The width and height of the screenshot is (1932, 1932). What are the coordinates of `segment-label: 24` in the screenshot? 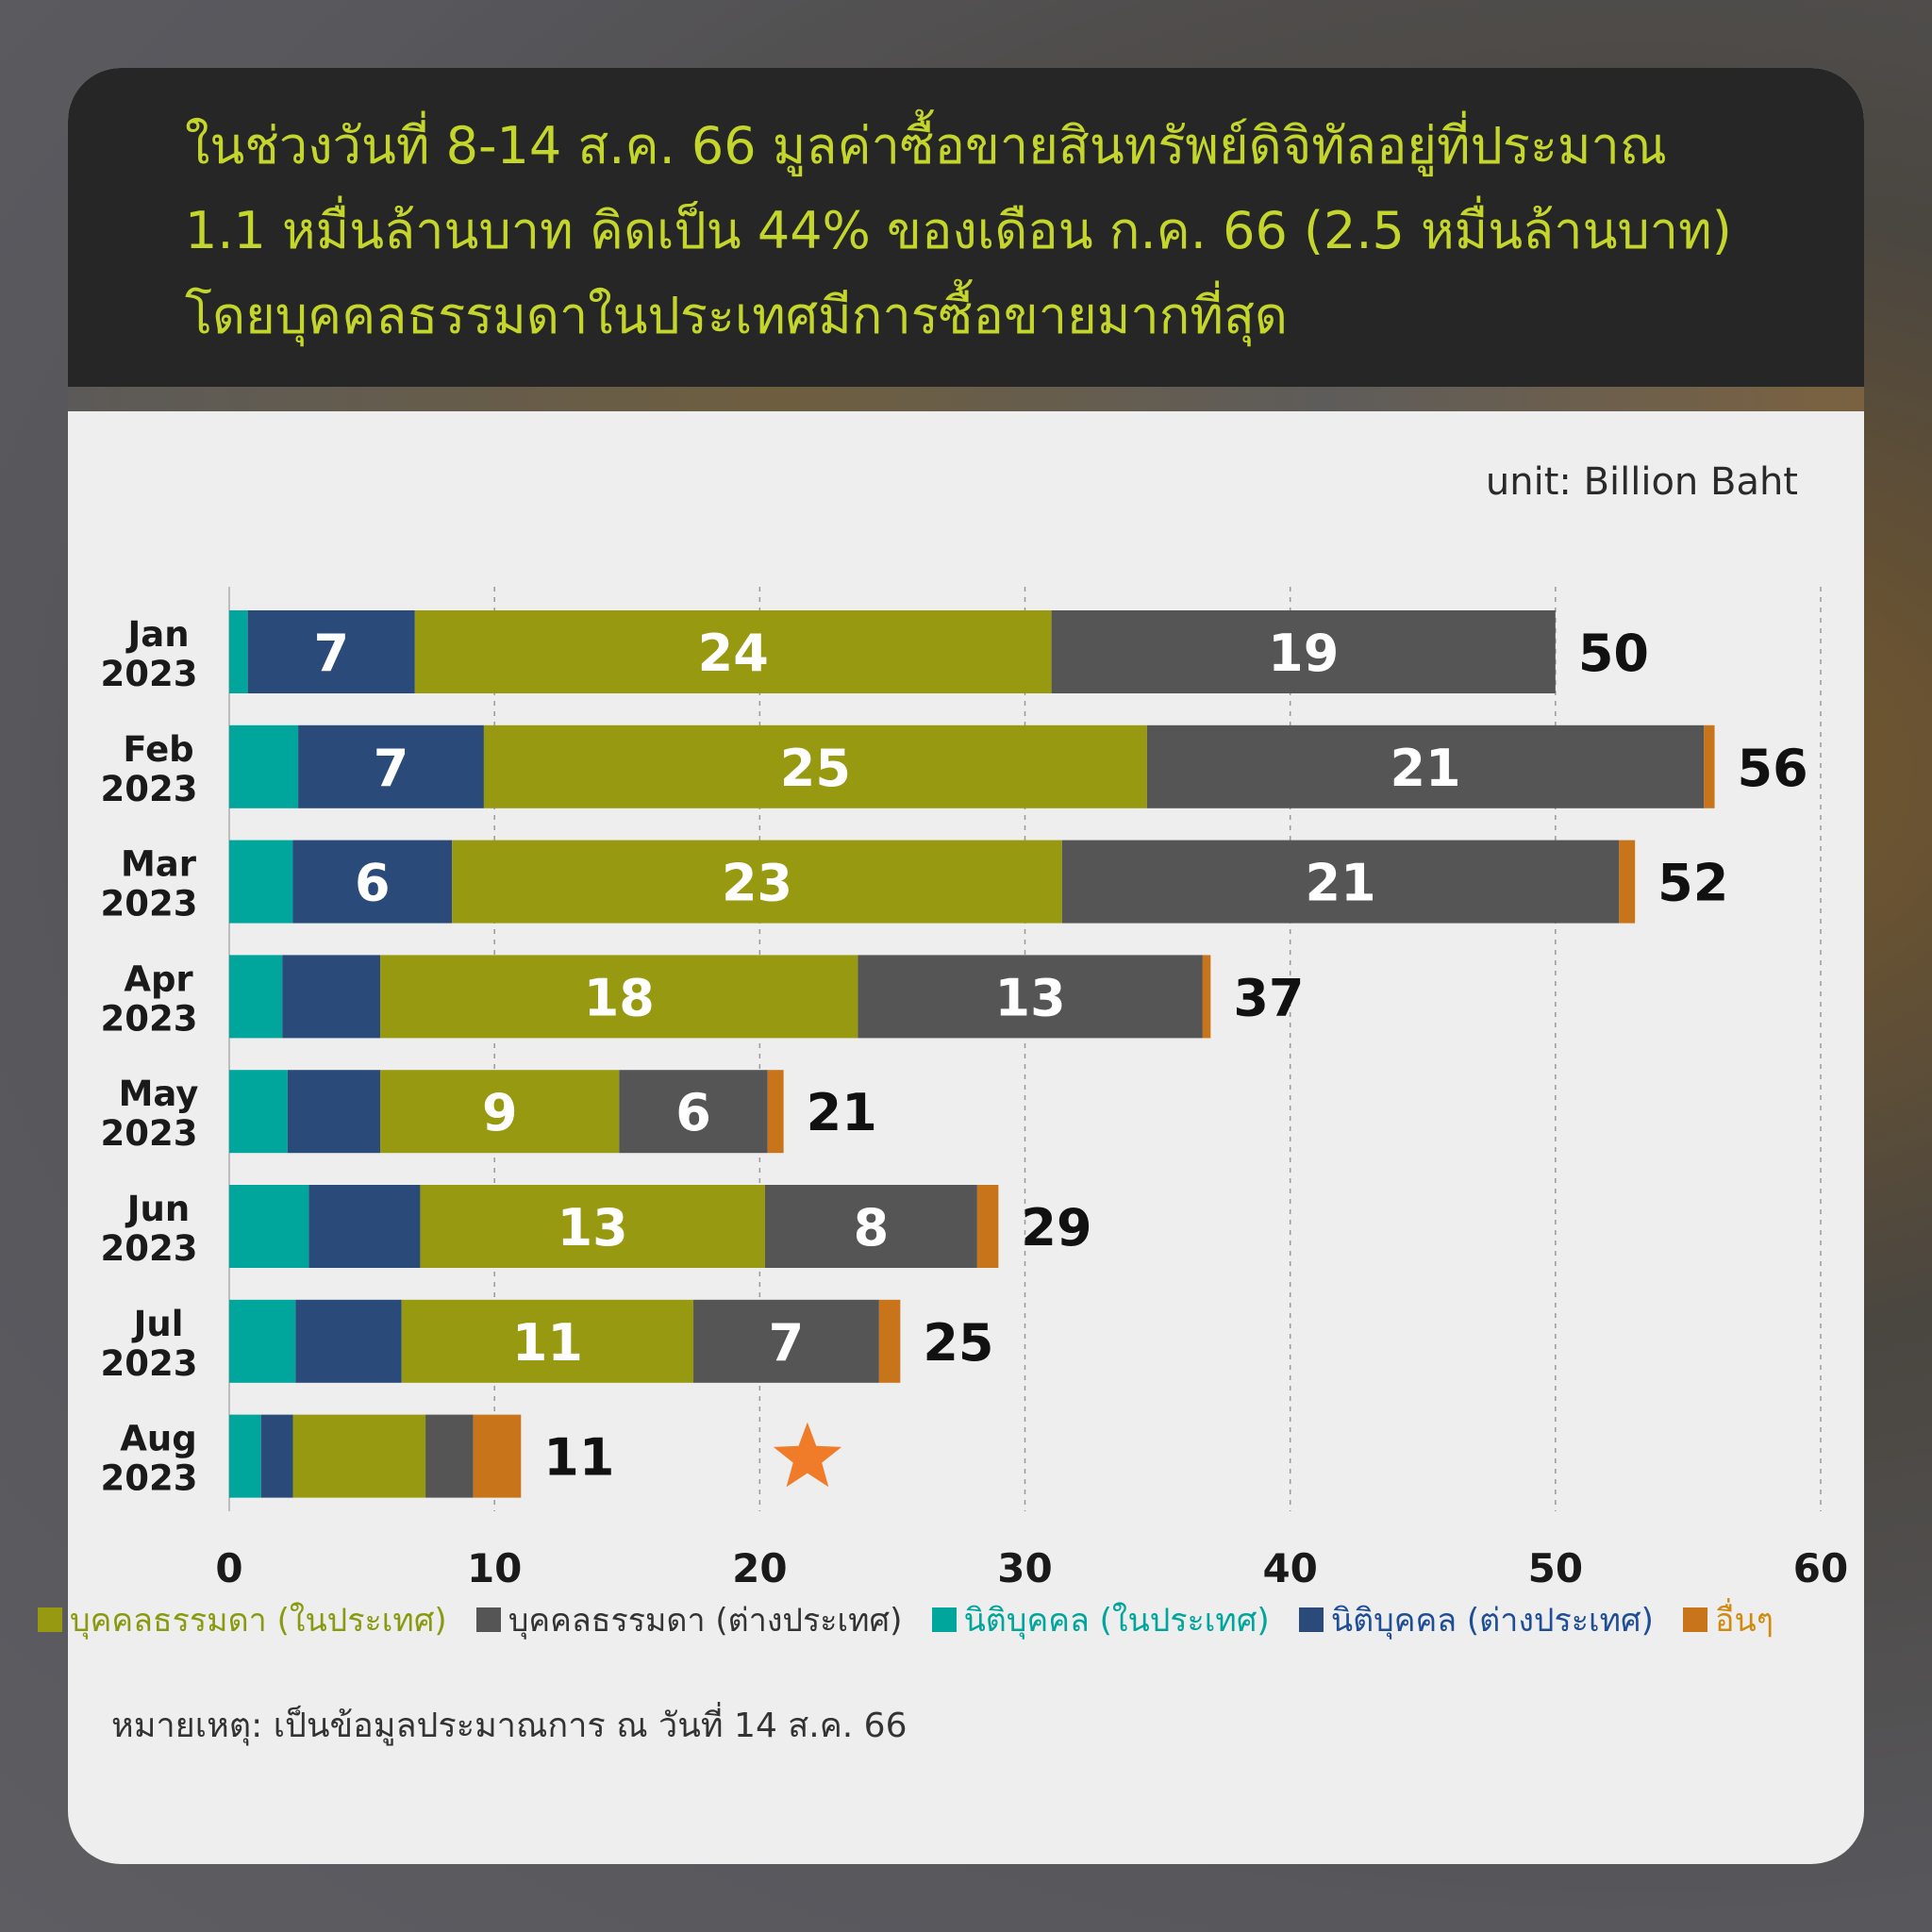 It's located at (734, 654).